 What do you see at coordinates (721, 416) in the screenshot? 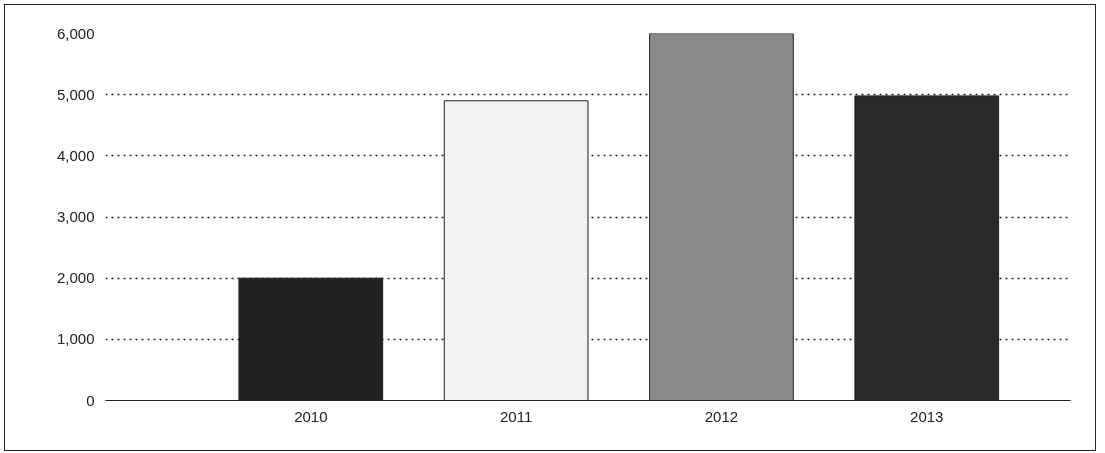
I see `x-tick-label: 2012` at bounding box center [721, 416].